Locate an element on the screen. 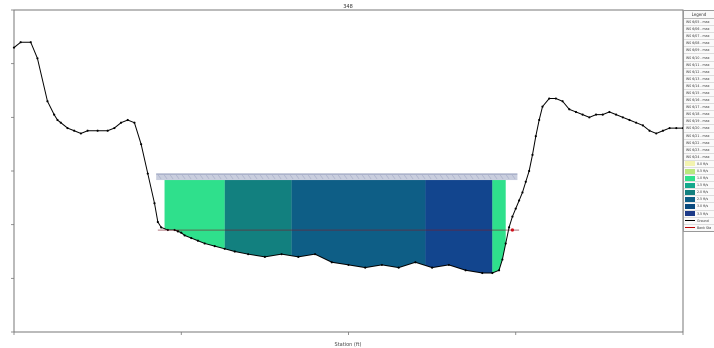  legend-item-water: WS 6/20 - max is located at coordinates (699, 129).